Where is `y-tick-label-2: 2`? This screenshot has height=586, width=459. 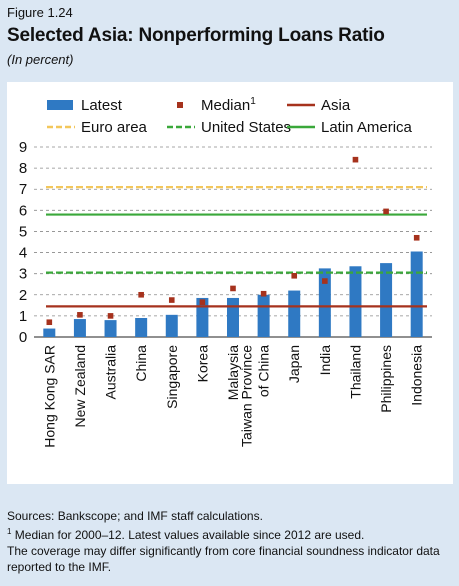
y-tick-label-2: 2 is located at coordinates (23, 295).